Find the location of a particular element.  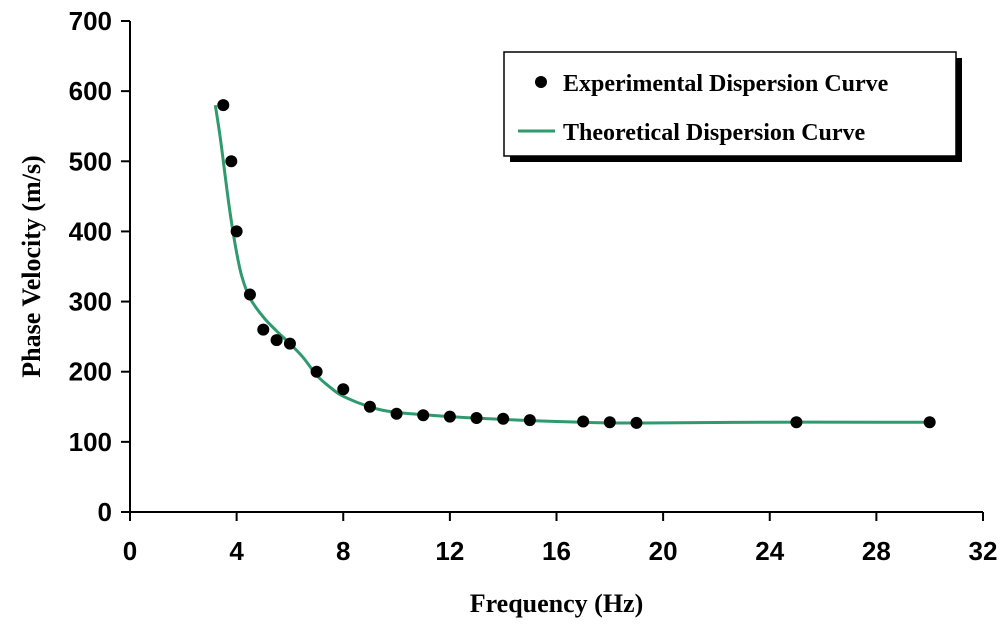

x-tick-label: 8 is located at coordinates (343, 551).